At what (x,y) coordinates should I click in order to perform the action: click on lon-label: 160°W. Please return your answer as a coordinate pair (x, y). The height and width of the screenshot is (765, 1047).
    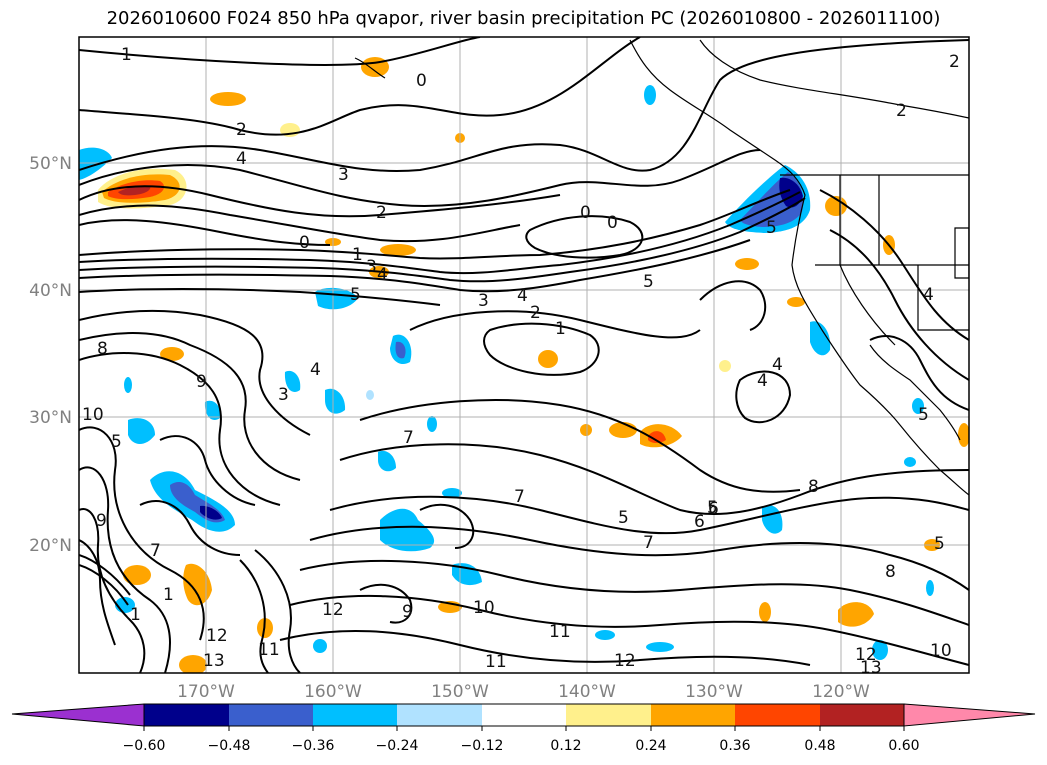
    Looking at the image, I should click on (333, 692).